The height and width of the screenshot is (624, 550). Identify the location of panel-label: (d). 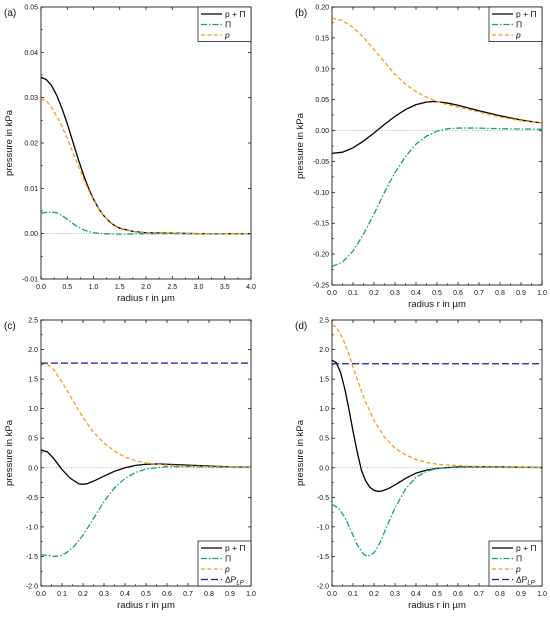
(301, 326).